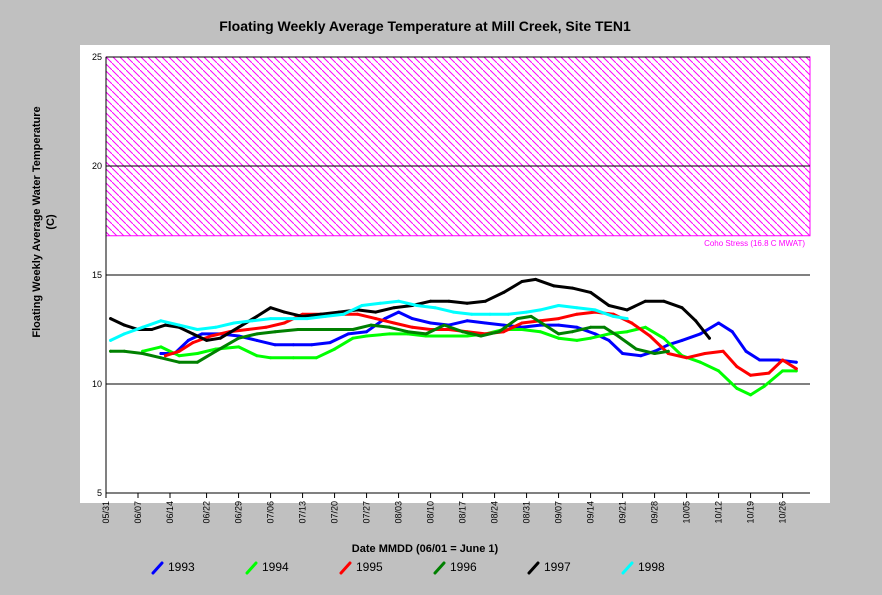 The width and height of the screenshot is (882, 595). Describe the element at coordinates (335, 512) in the screenshot. I see `x-tick-label: 07/20` at that location.